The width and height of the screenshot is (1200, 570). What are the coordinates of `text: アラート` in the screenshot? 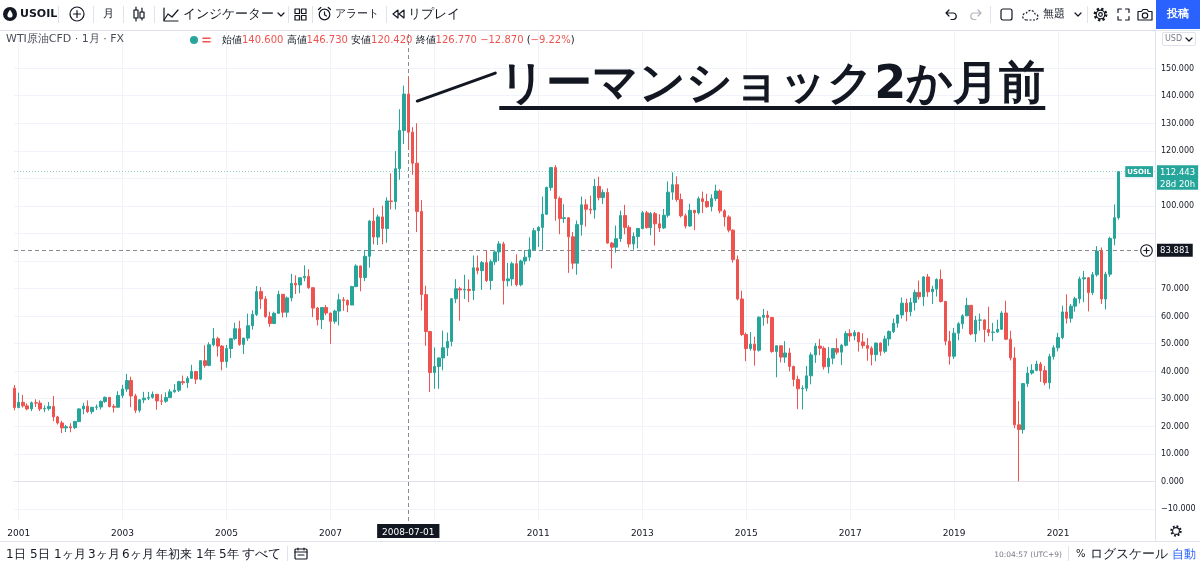 It's located at (357, 14).